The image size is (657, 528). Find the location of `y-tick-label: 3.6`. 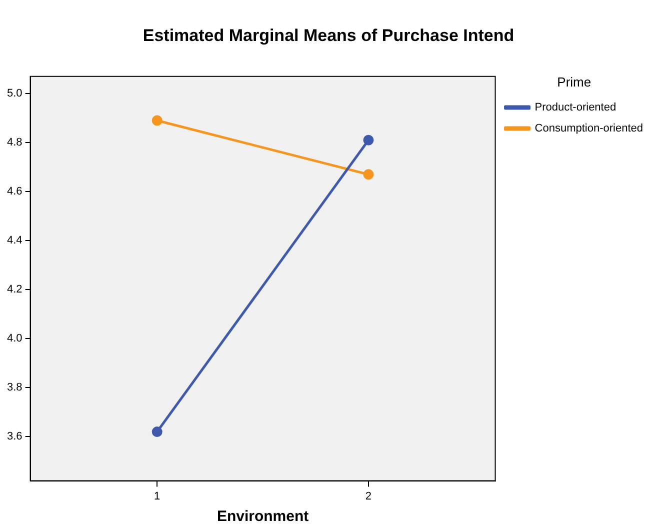

y-tick-label: 3.6 is located at coordinates (14, 436).